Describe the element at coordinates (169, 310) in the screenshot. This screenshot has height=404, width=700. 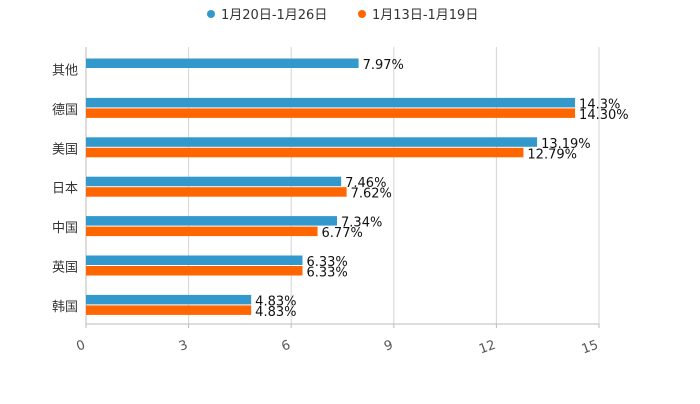
I see `bar-韩国-series-2` at that location.